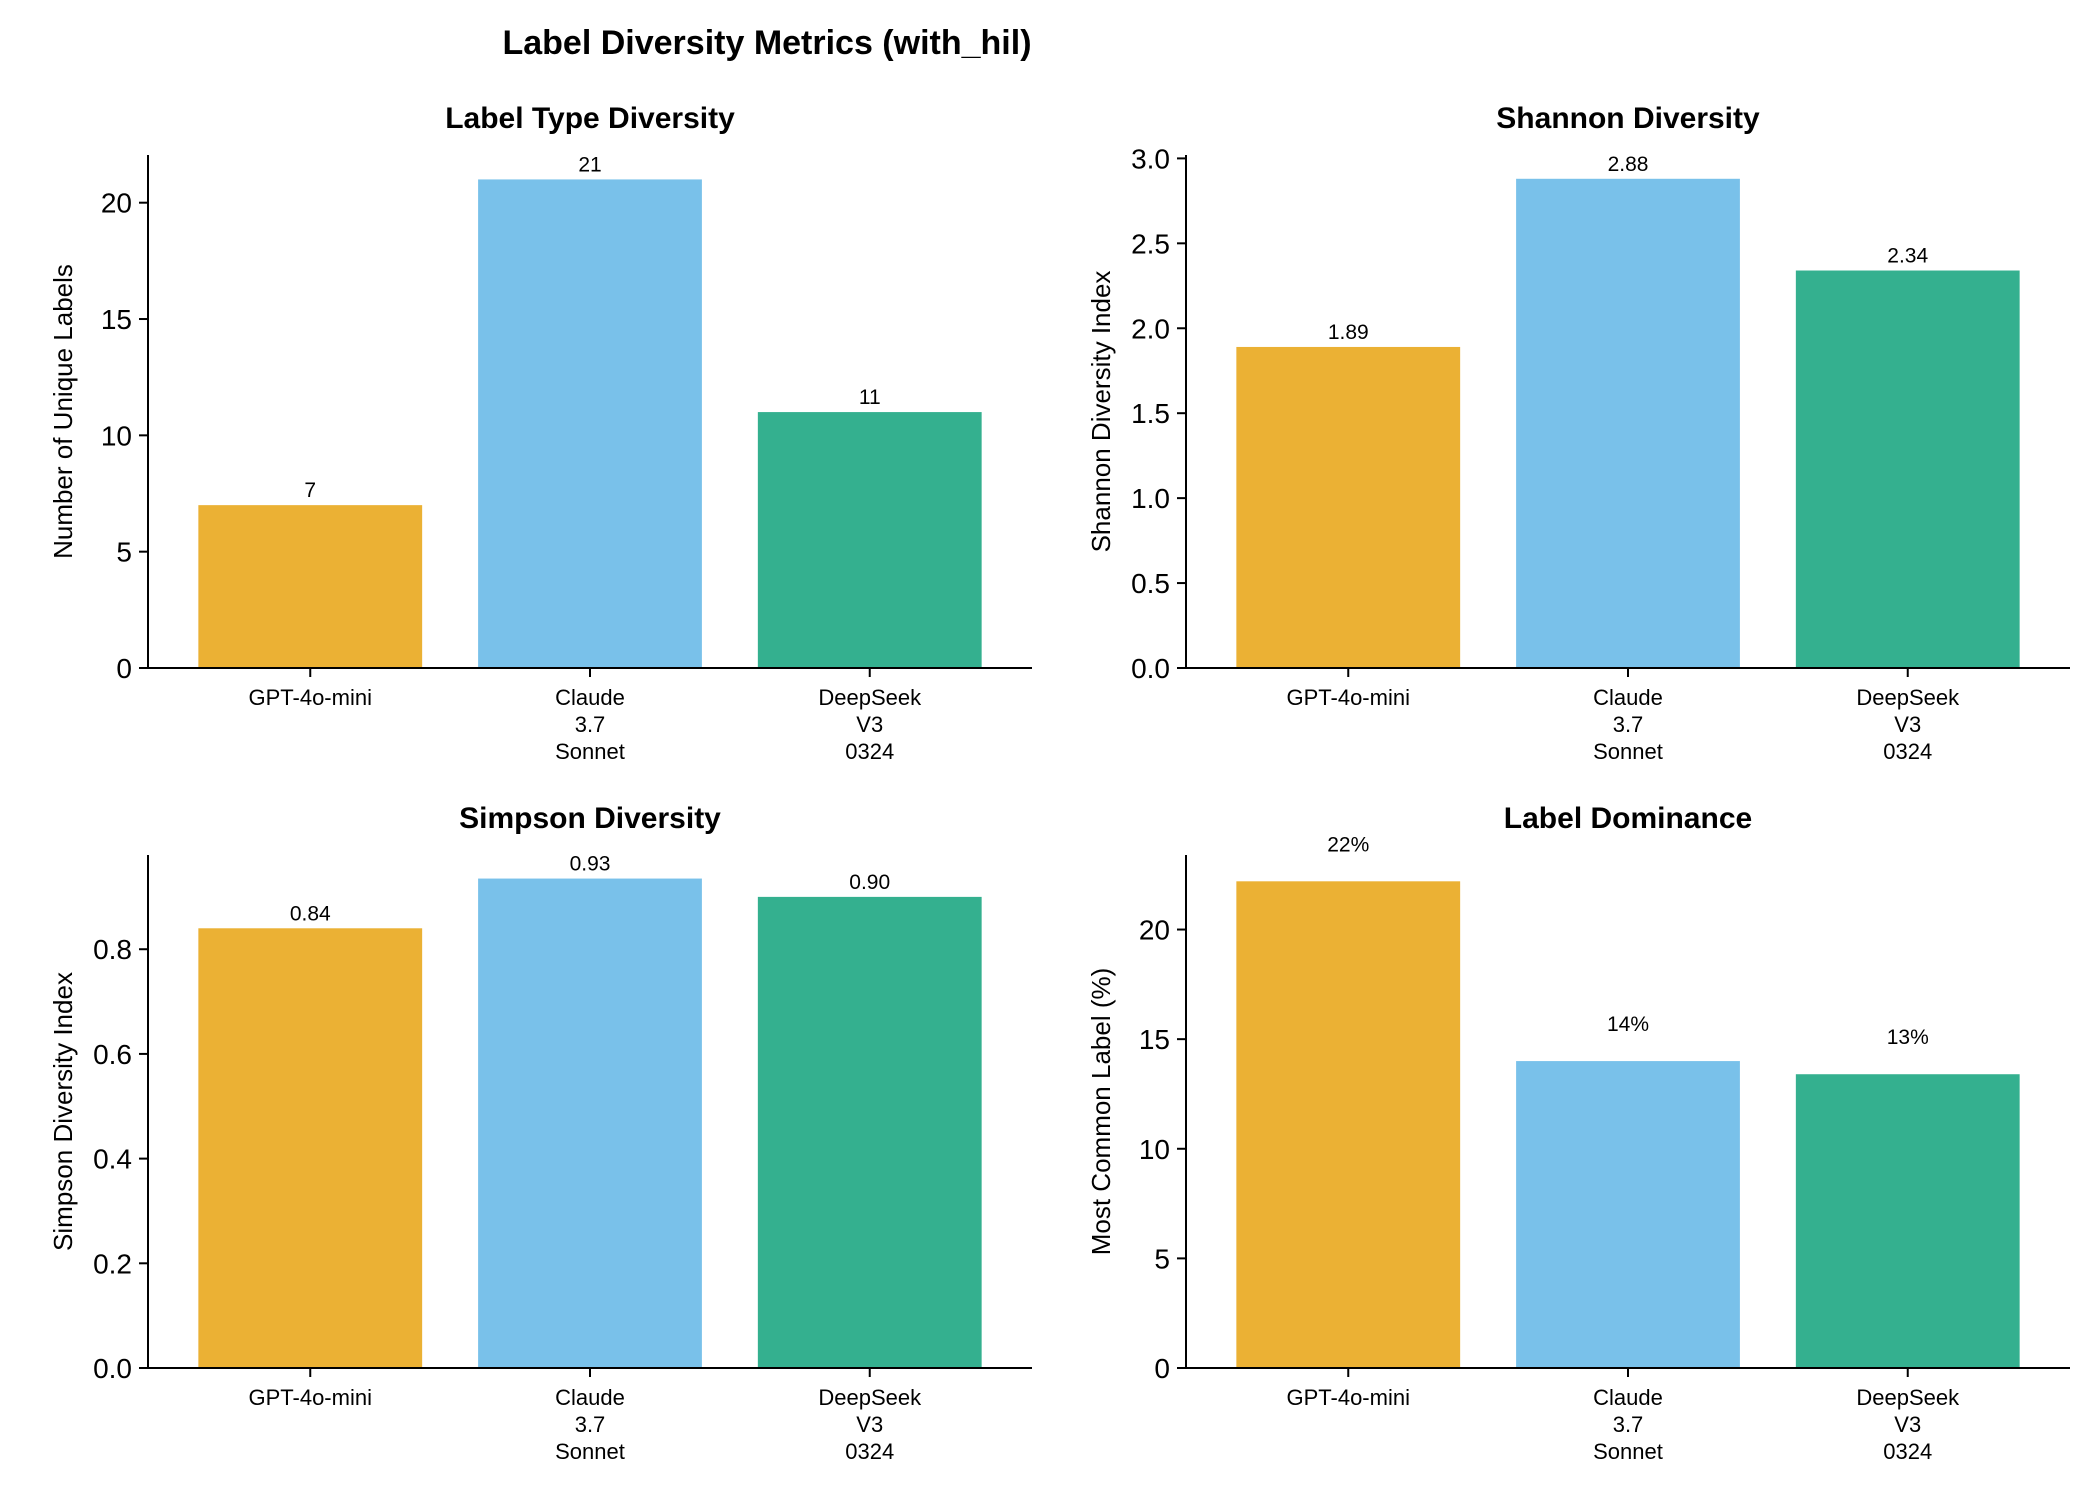 Image resolution: width=2088 pixels, height=1495 pixels. What do you see at coordinates (1908, 1037) in the screenshot?
I see `data-label: 13%` at bounding box center [1908, 1037].